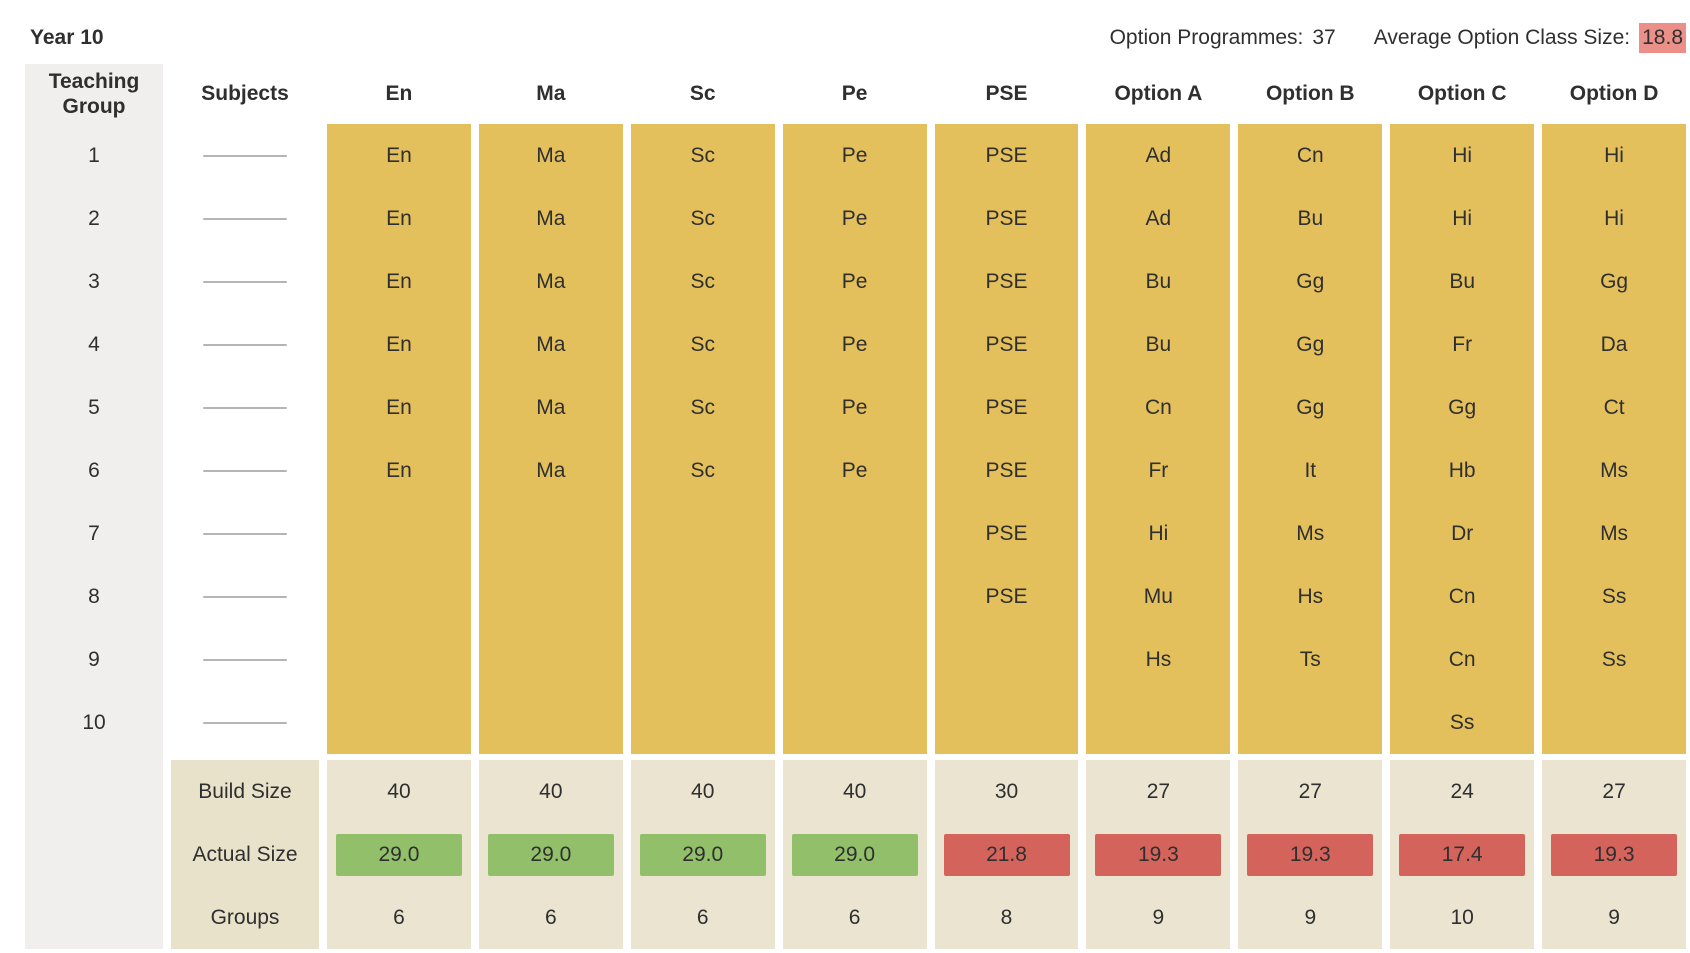  I want to click on subject-cell: Da, so click(1614, 344).